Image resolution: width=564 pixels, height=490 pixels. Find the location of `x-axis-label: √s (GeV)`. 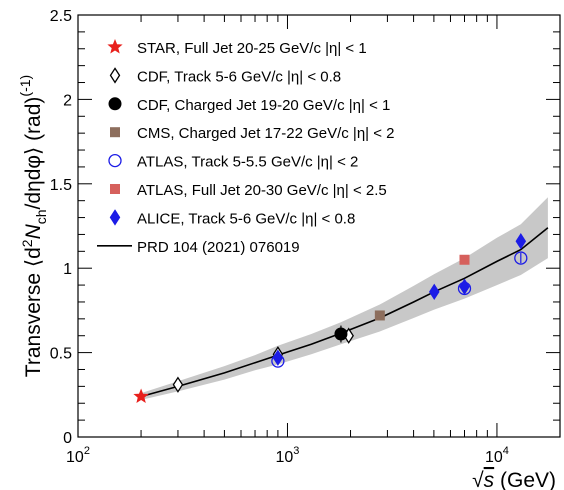

x-axis-label: √s (GeV) is located at coordinates (514, 479).